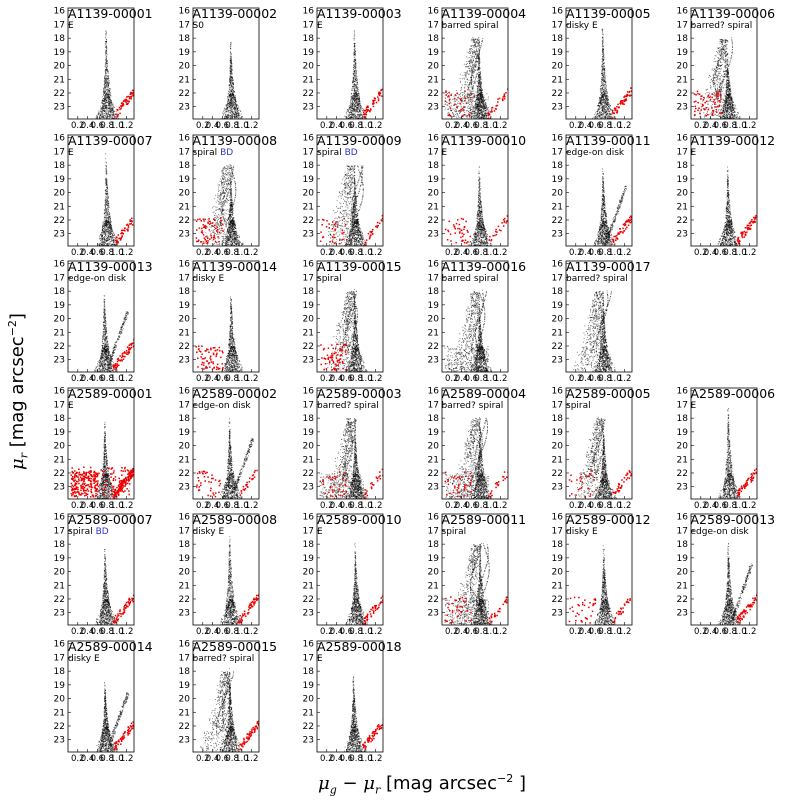  I want to click on y-tick-label: 22, so click(557, 94).